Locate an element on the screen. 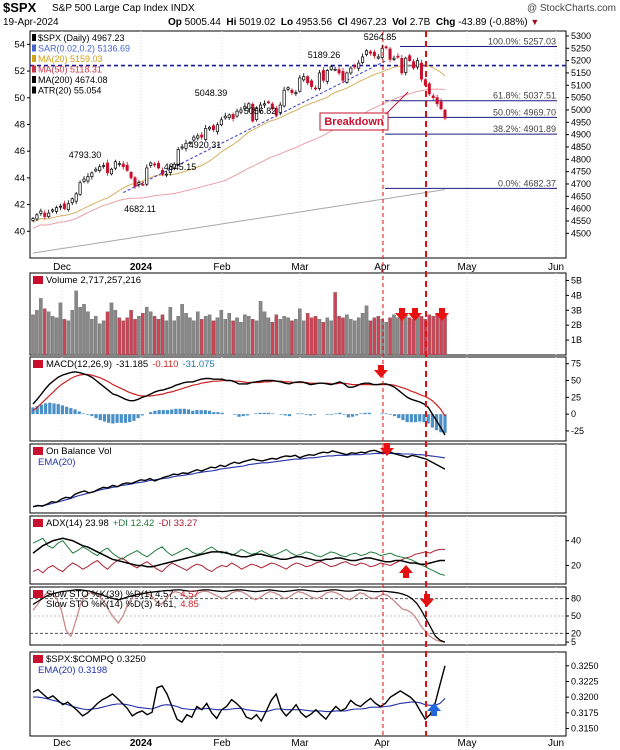 The height and width of the screenshot is (750, 620). legend-text: -0.110 is located at coordinates (165, 364).